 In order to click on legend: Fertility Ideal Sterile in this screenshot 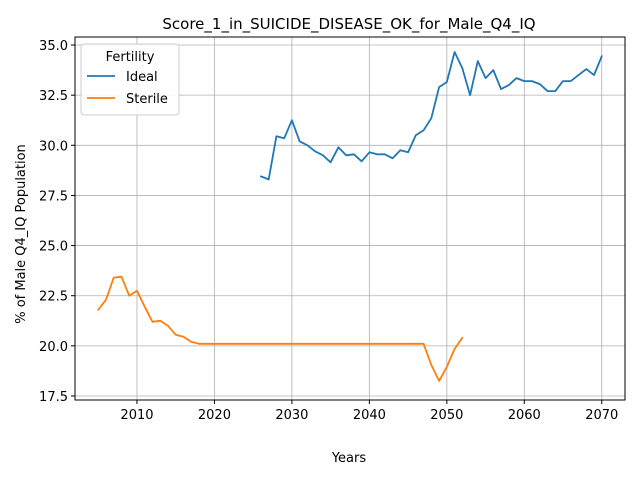, I will do `click(130, 79)`.